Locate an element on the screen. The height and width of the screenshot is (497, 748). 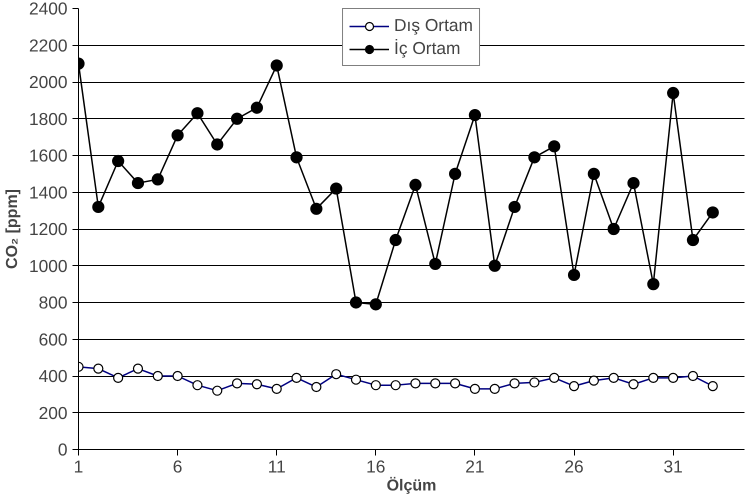
legend-label: İç Ortam is located at coordinates (427, 48).